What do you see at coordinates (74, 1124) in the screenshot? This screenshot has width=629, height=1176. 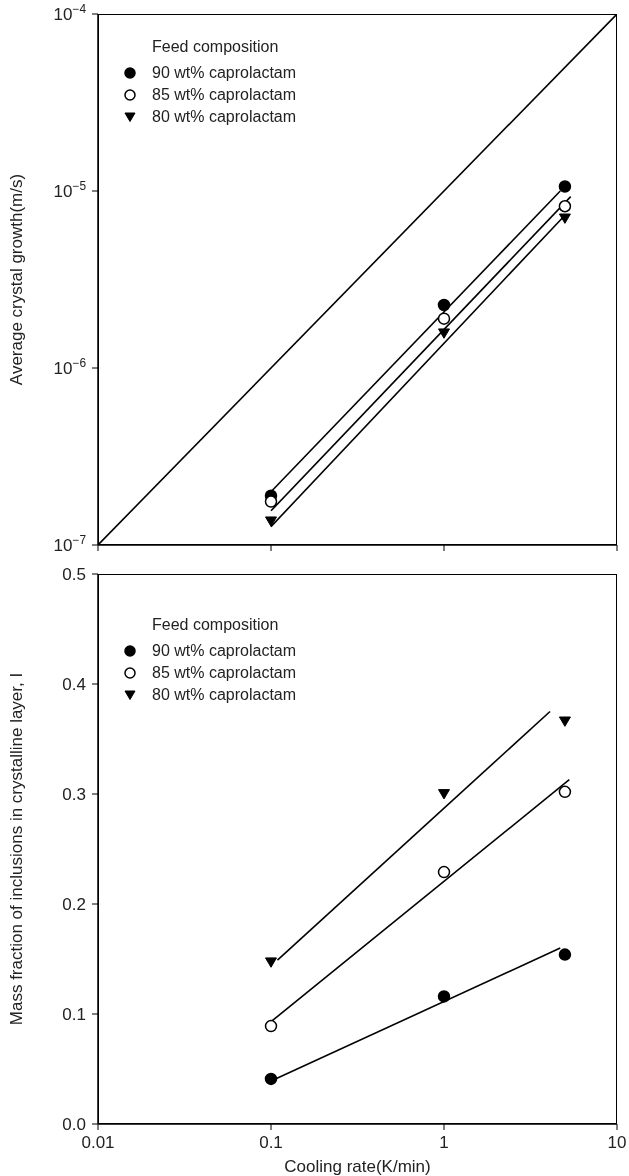 I see `y-tick-label: 0.0` at bounding box center [74, 1124].